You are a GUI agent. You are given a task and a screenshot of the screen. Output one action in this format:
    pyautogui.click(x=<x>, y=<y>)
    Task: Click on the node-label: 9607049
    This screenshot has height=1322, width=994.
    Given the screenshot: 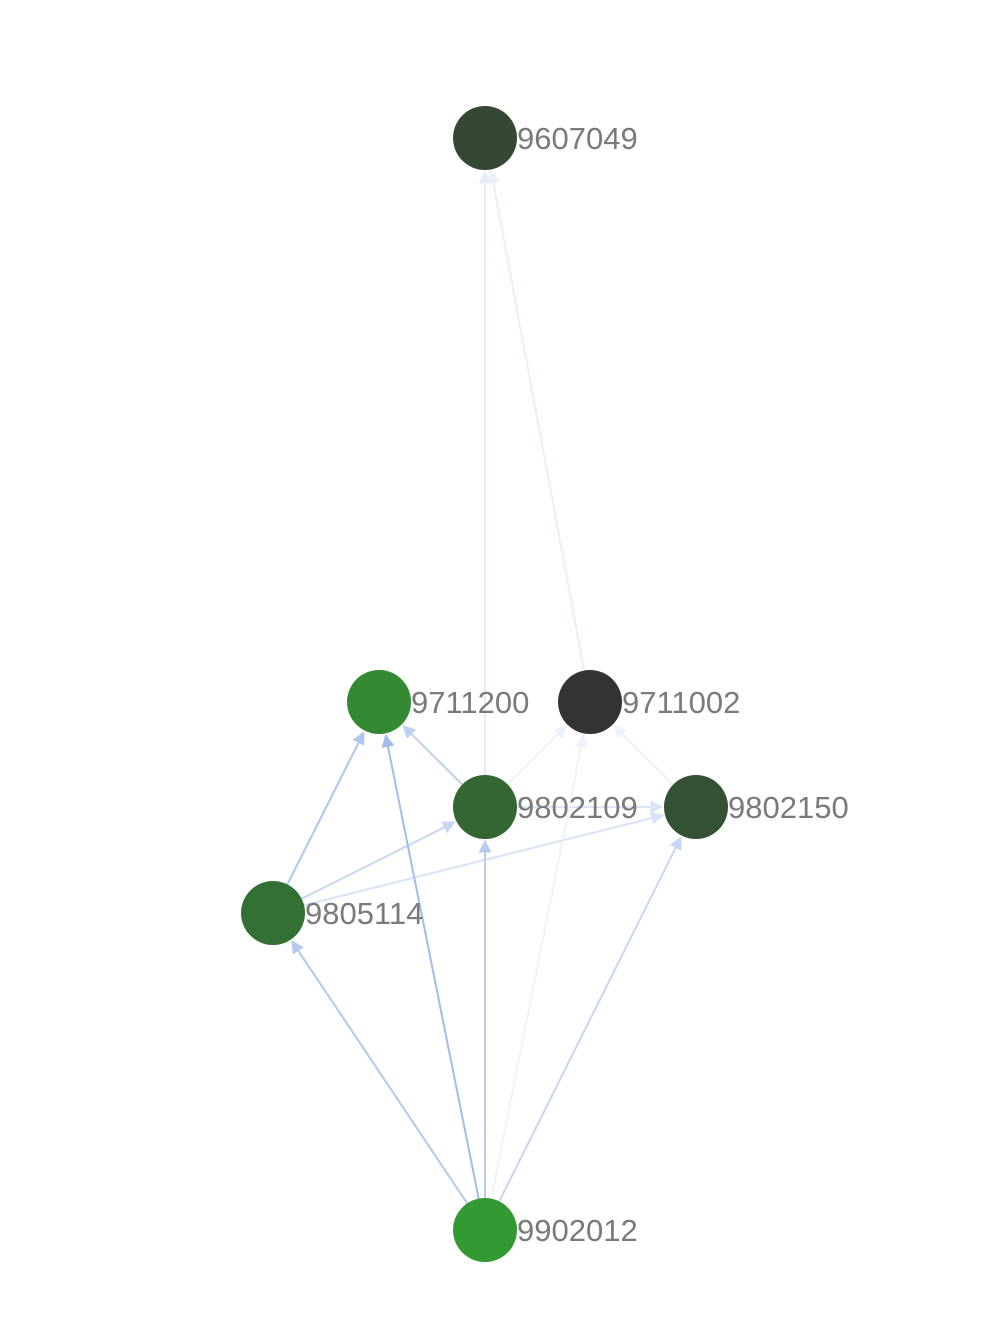 What is the action you would take?
    pyautogui.click(x=577, y=138)
    